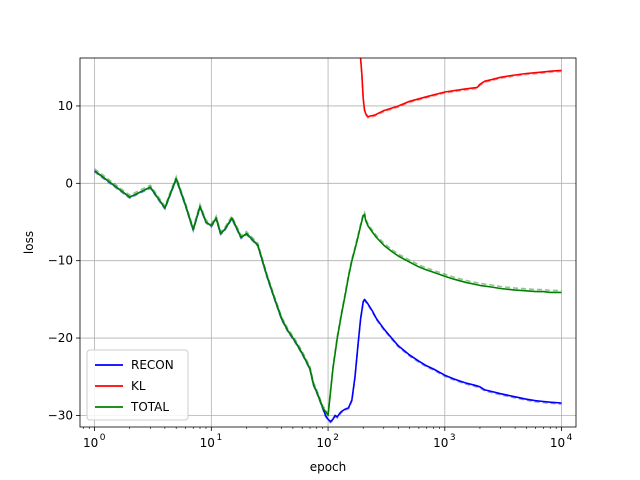 The image size is (640, 480). What do you see at coordinates (336, 438) in the screenshot?
I see `x-tick-exponent: 2` at bounding box center [336, 438].